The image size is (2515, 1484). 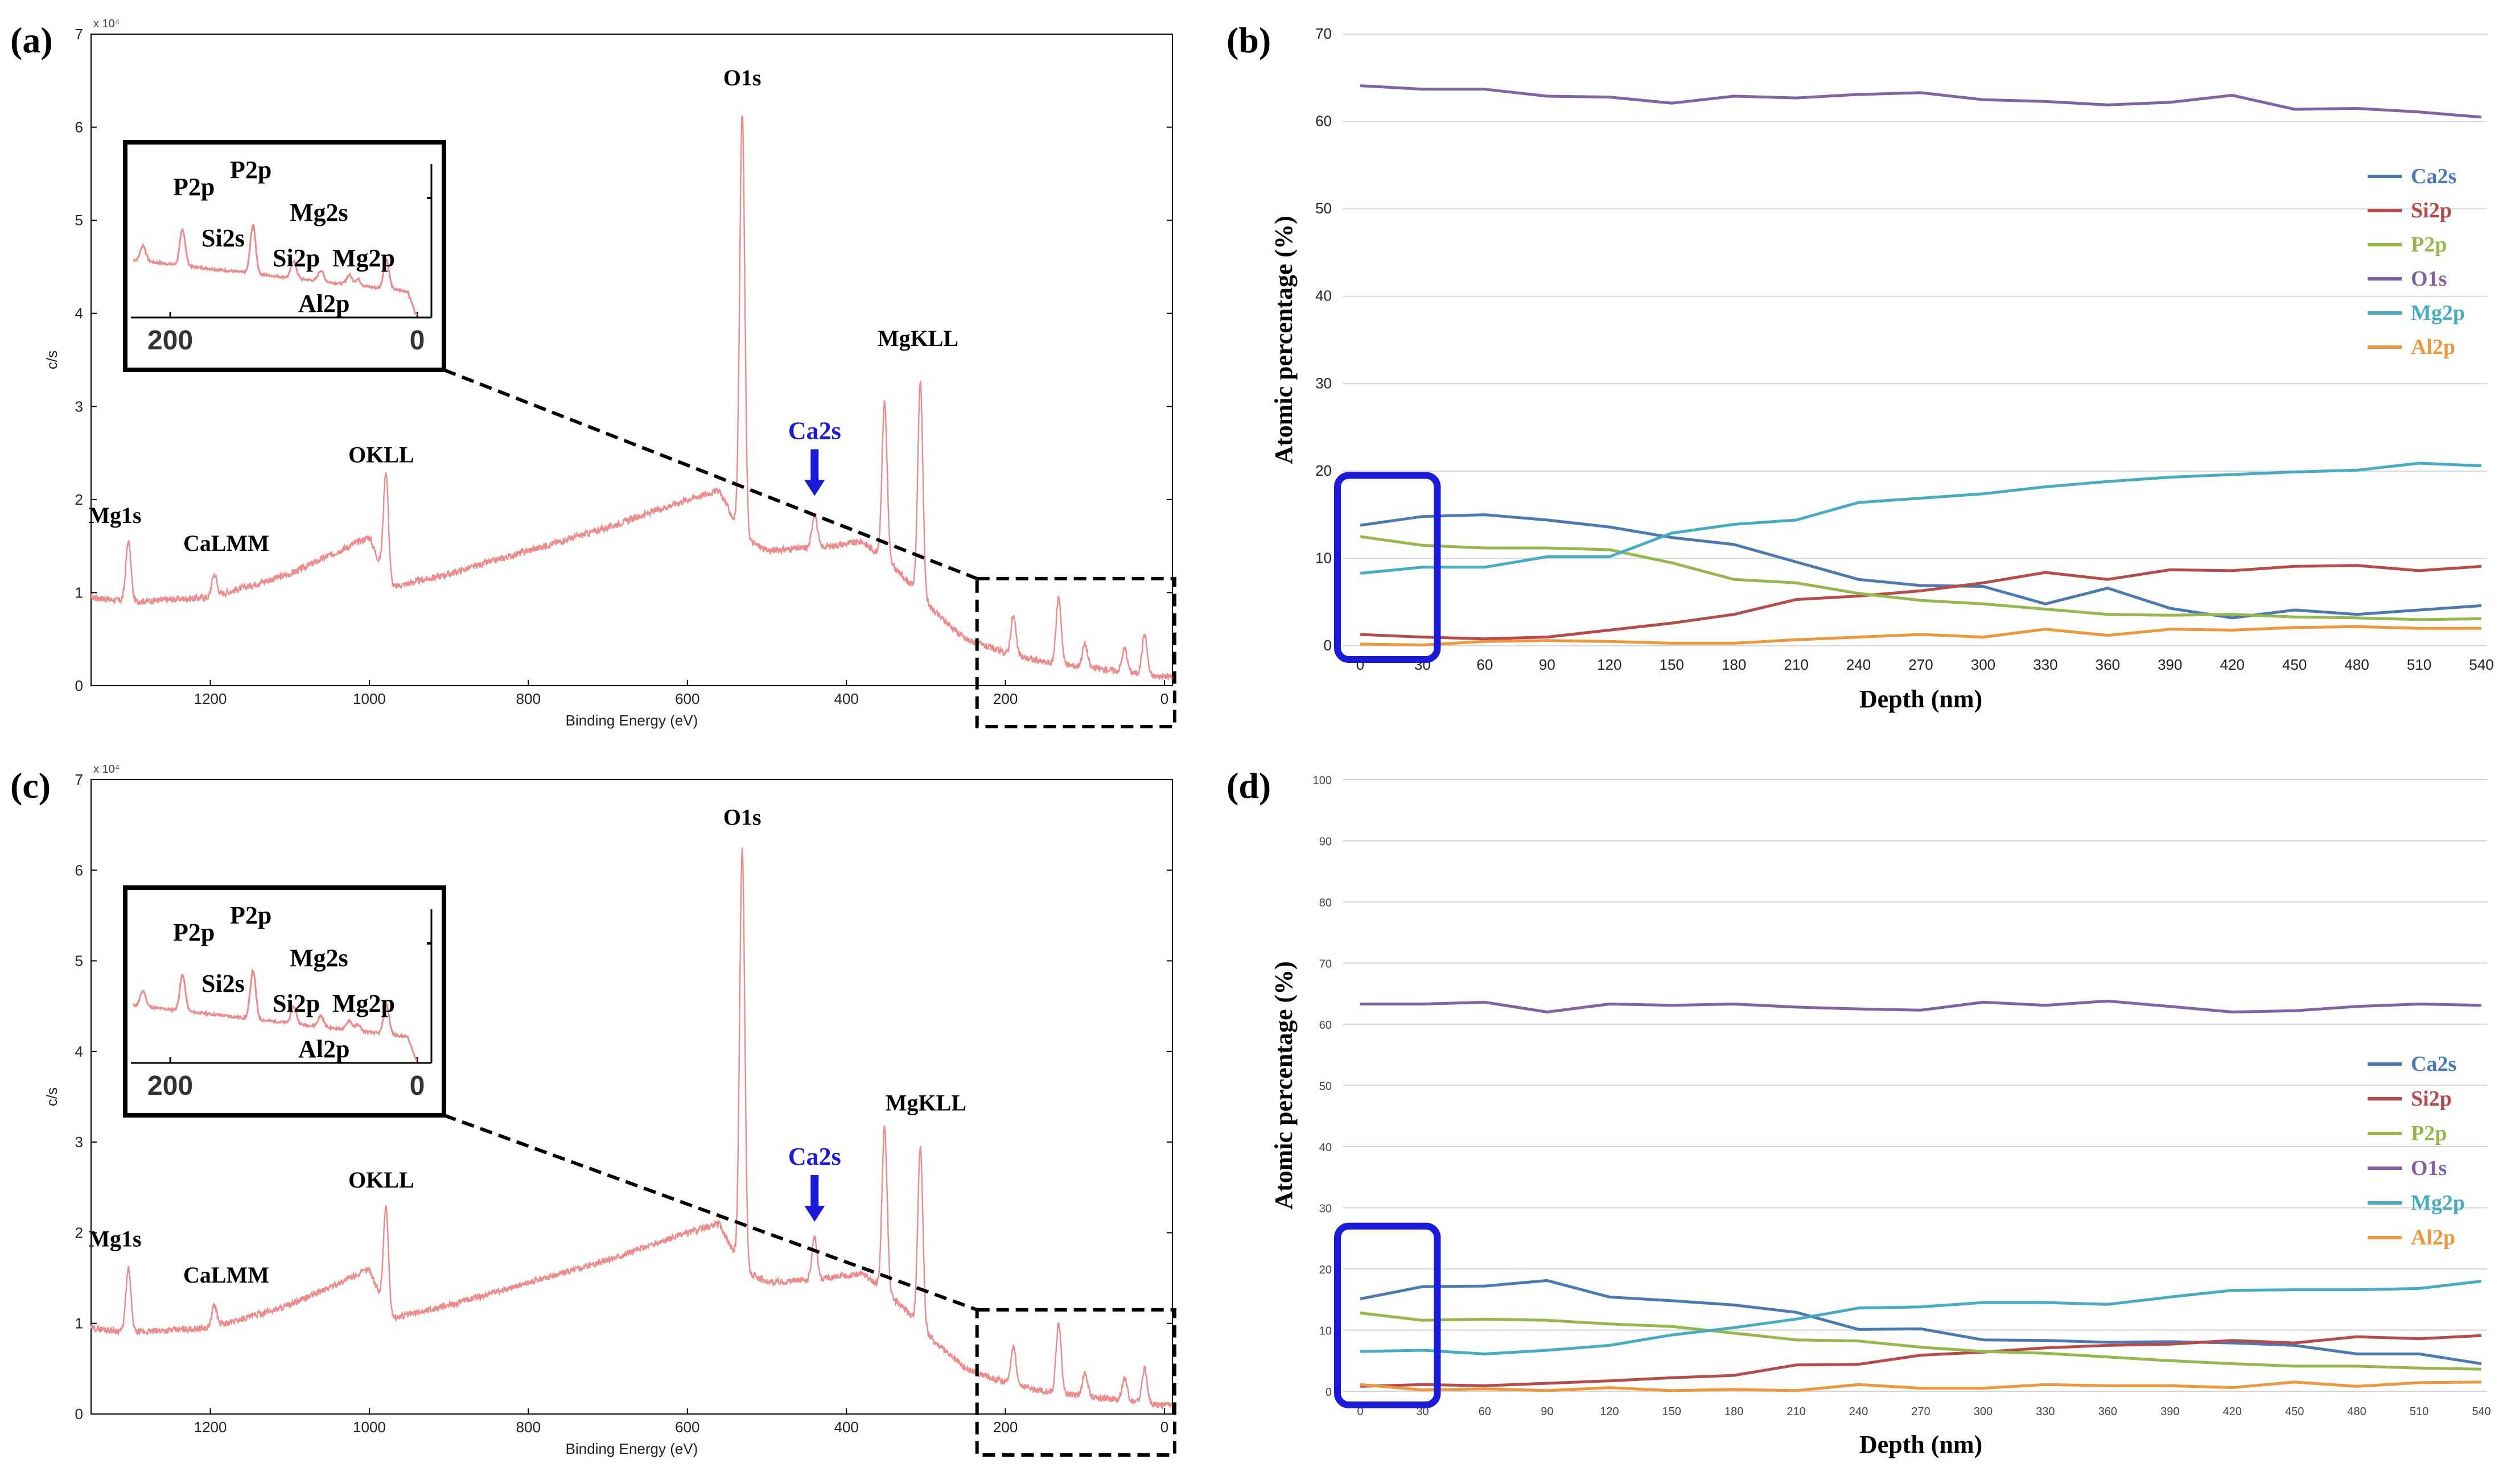 What do you see at coordinates (1005, 1428) in the screenshot?
I see `x-tick-label: 200` at bounding box center [1005, 1428].